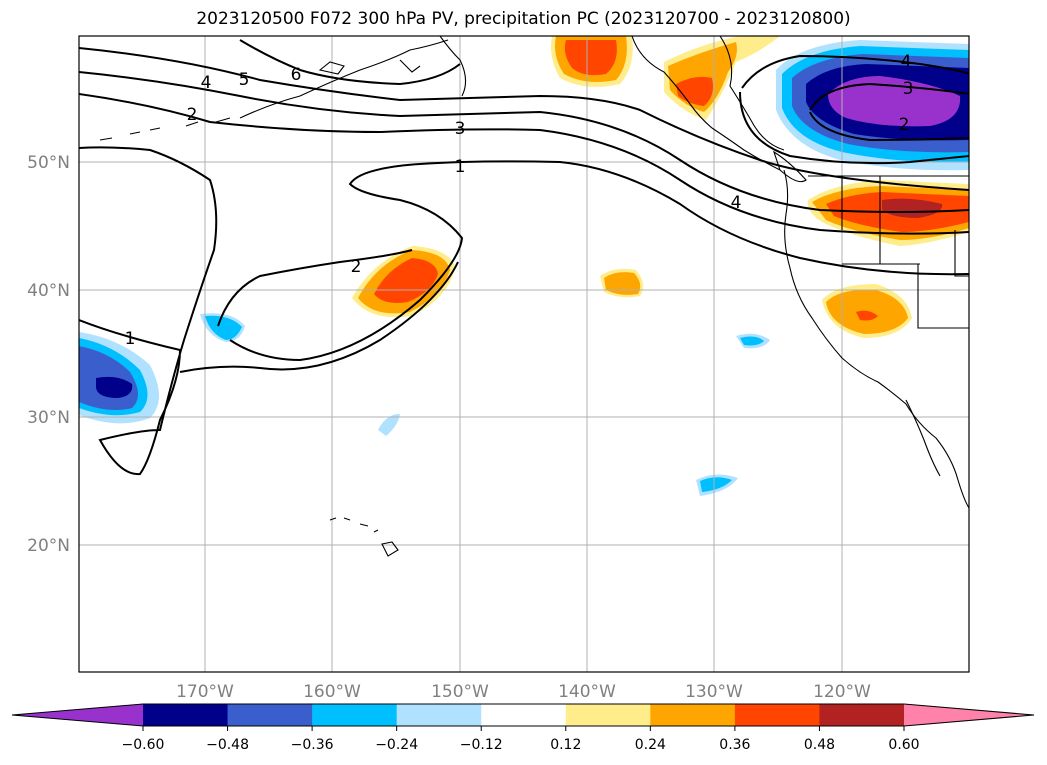 This screenshot has width=1047, height=765. Describe the element at coordinates (296, 75) in the screenshot. I see `contour-label: 6` at that location.